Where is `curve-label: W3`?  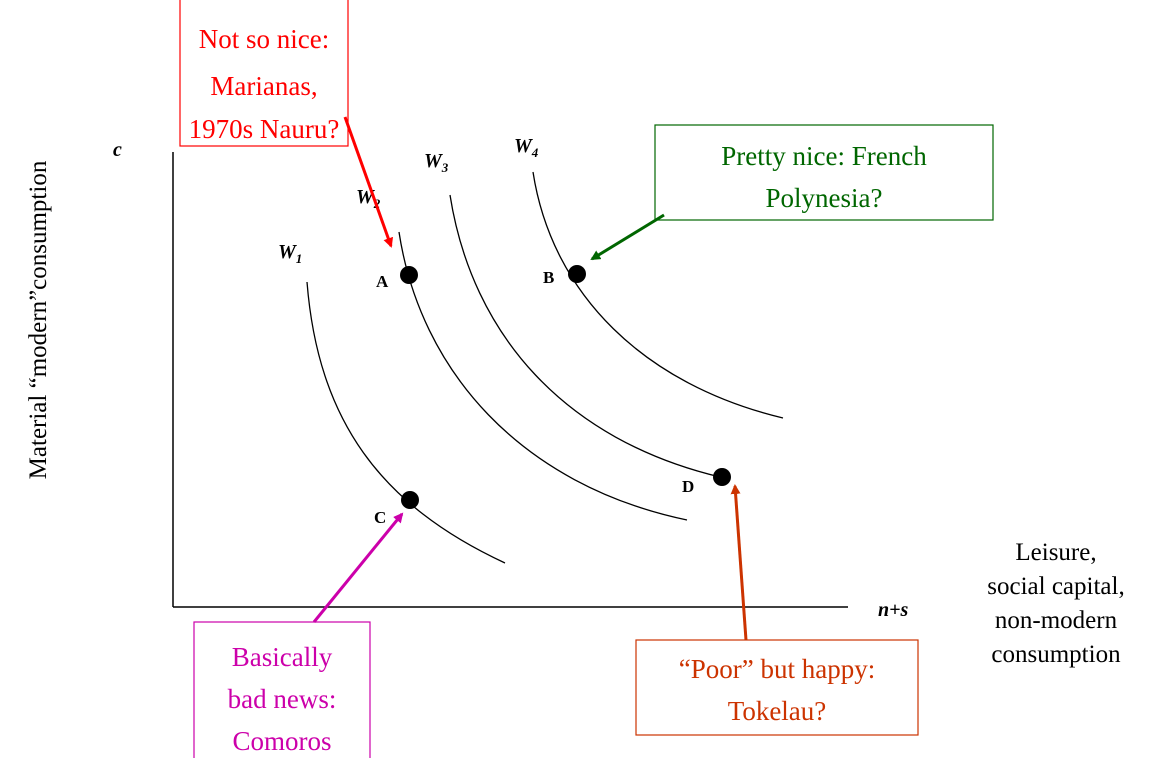 curve-label: W3 is located at coordinates (436, 162).